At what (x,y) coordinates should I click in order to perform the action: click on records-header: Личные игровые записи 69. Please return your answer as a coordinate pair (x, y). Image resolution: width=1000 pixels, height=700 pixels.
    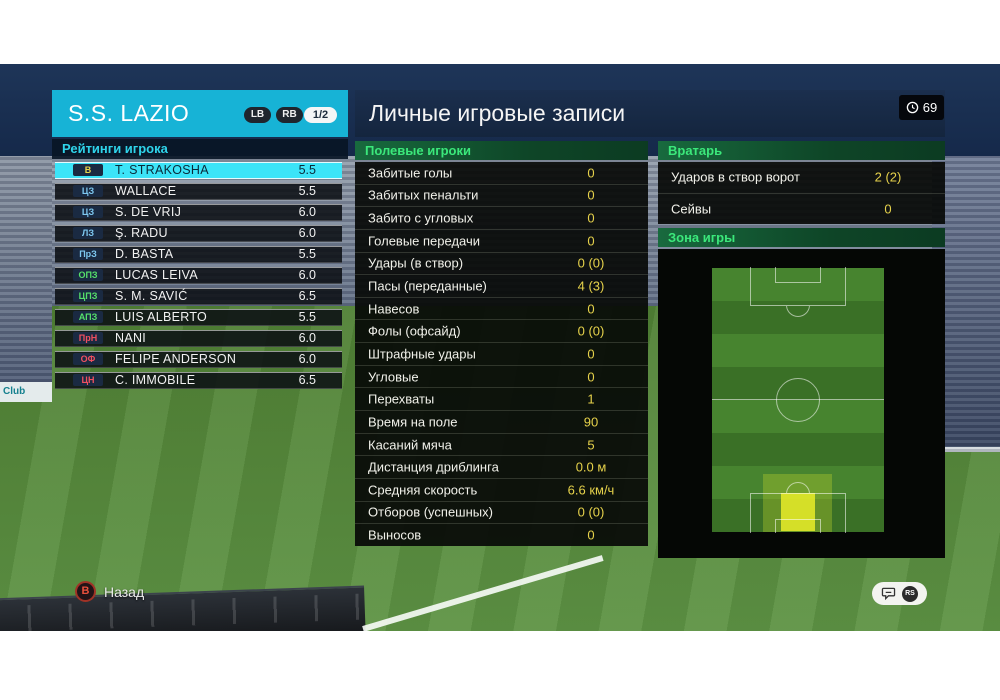
    Looking at the image, I should click on (650, 113).